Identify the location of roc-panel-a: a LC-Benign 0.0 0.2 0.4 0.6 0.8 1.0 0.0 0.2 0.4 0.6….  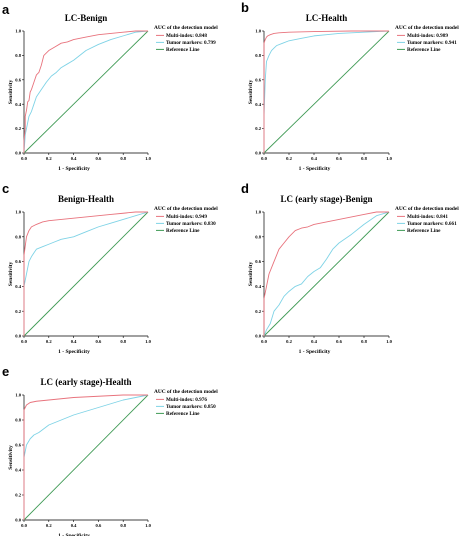
(110, 87).